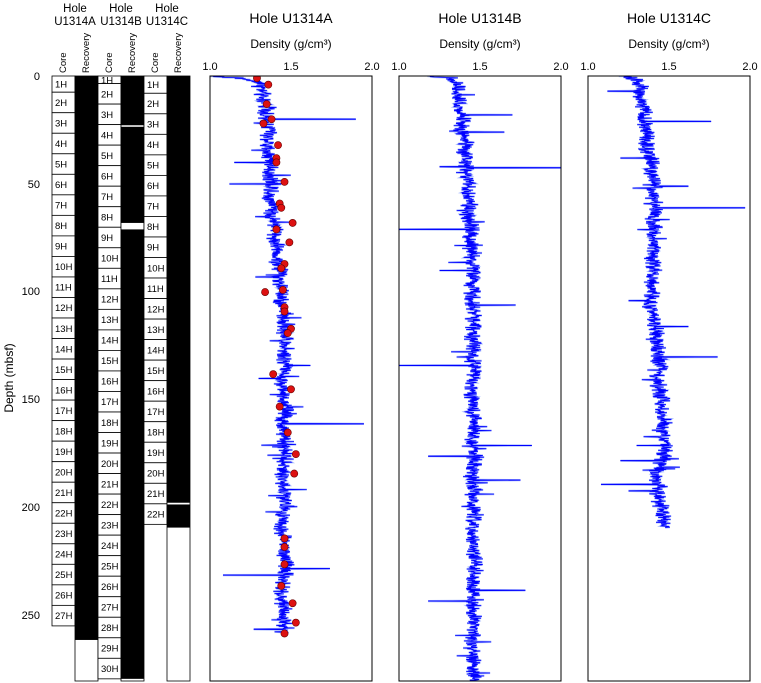  What do you see at coordinates (290, 44) in the screenshot?
I see `panel-a-xlabel: Density (g/cm³)` at bounding box center [290, 44].